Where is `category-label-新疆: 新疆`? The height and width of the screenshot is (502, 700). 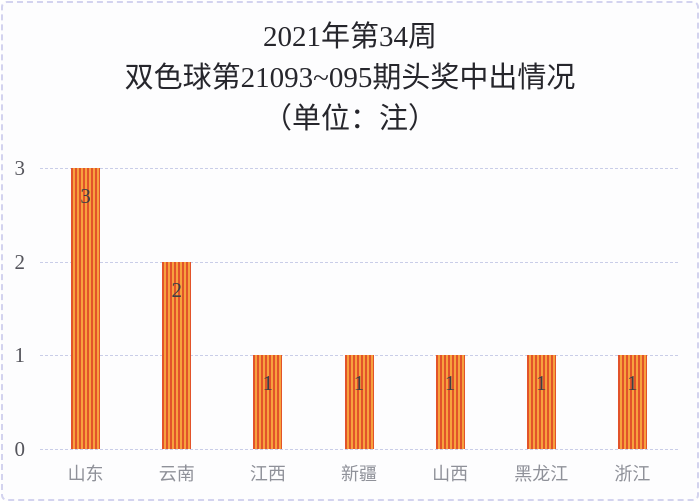 category-label-新疆: 新疆 is located at coordinates (359, 474).